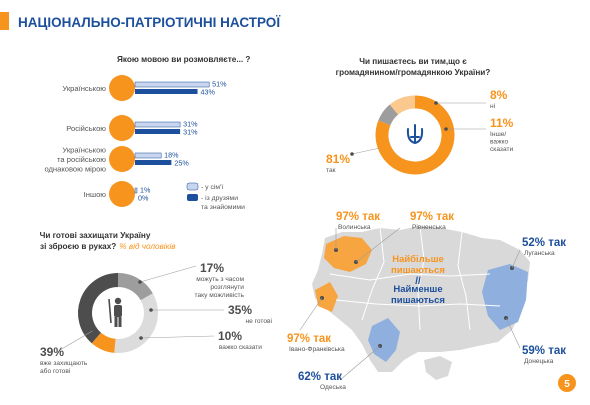  What do you see at coordinates (505, 297) in the screenshot?
I see `region-luhansk-donetsk-shape` at bounding box center [505, 297].